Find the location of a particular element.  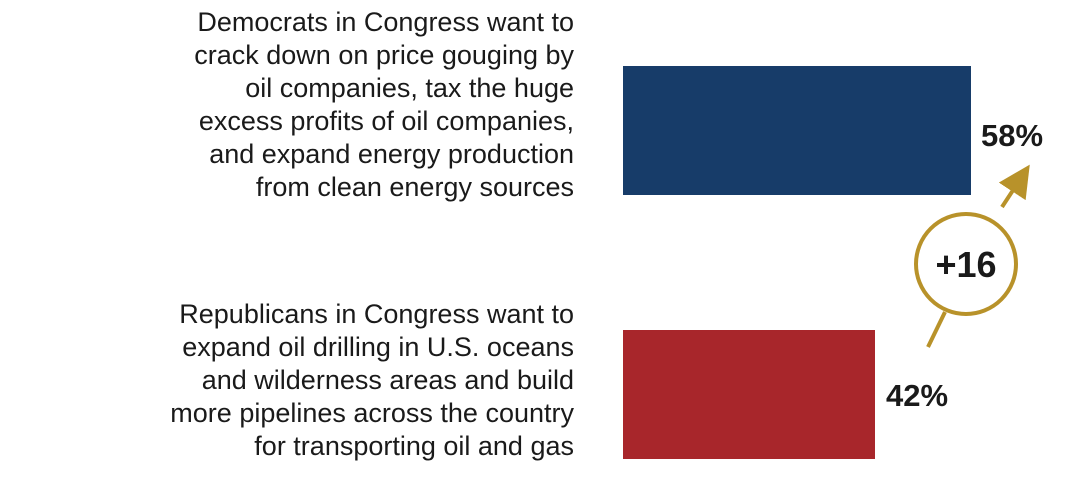

bar-republicans is located at coordinates (749, 394).